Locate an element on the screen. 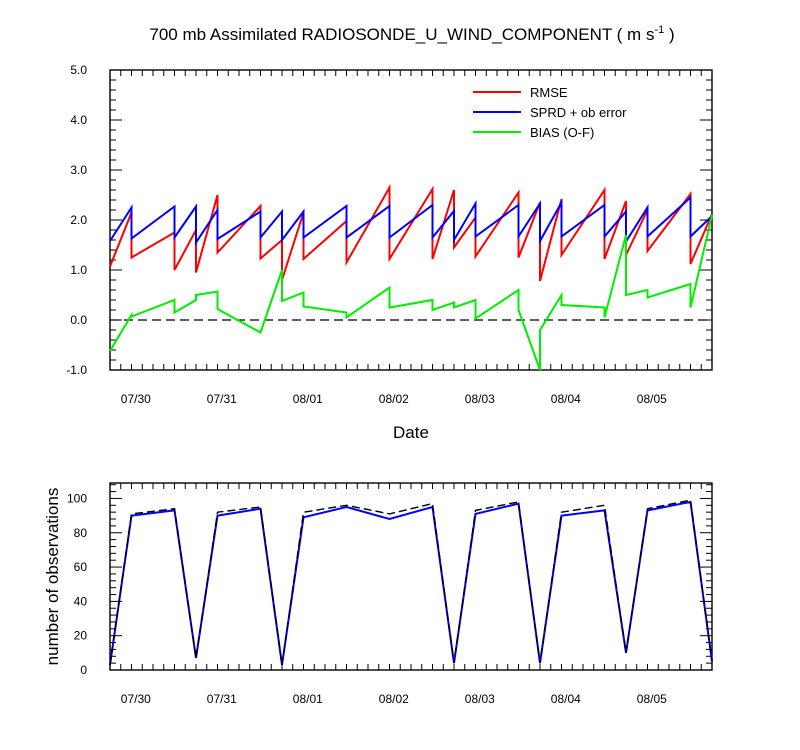 This screenshot has width=800, height=750. chart-title-suffix: ) is located at coordinates (669, 34).